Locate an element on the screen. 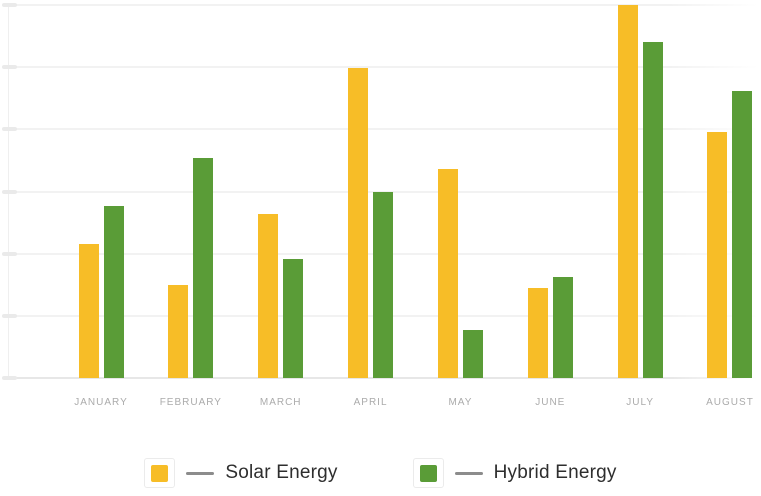  bar-july-hybrid-energy is located at coordinates (652, 210).